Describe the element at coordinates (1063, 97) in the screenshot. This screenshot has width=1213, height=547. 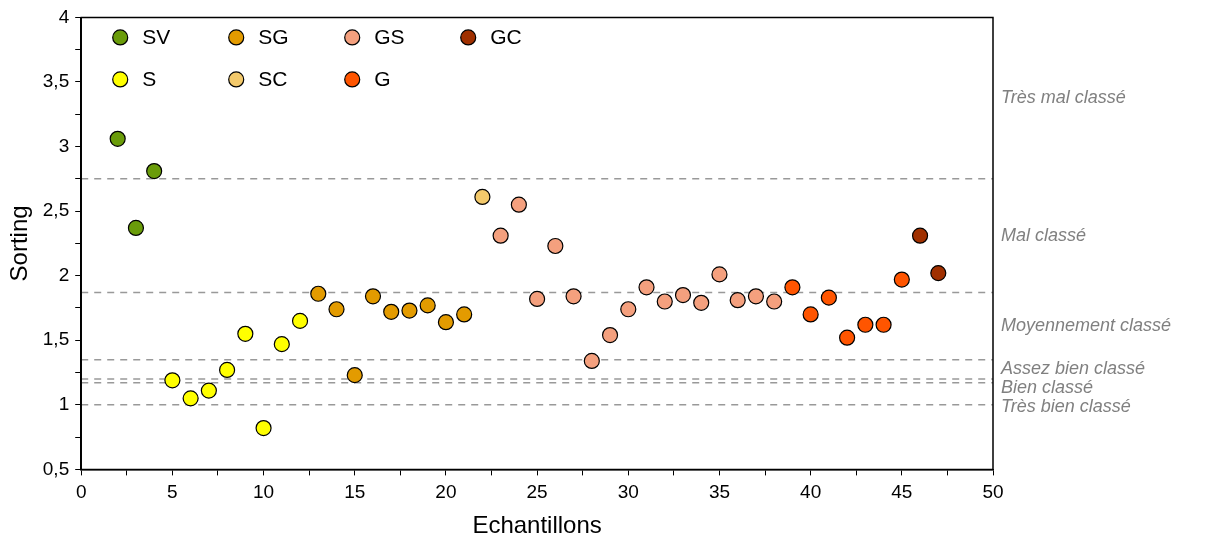
I see `text: Très mal classé` at that location.